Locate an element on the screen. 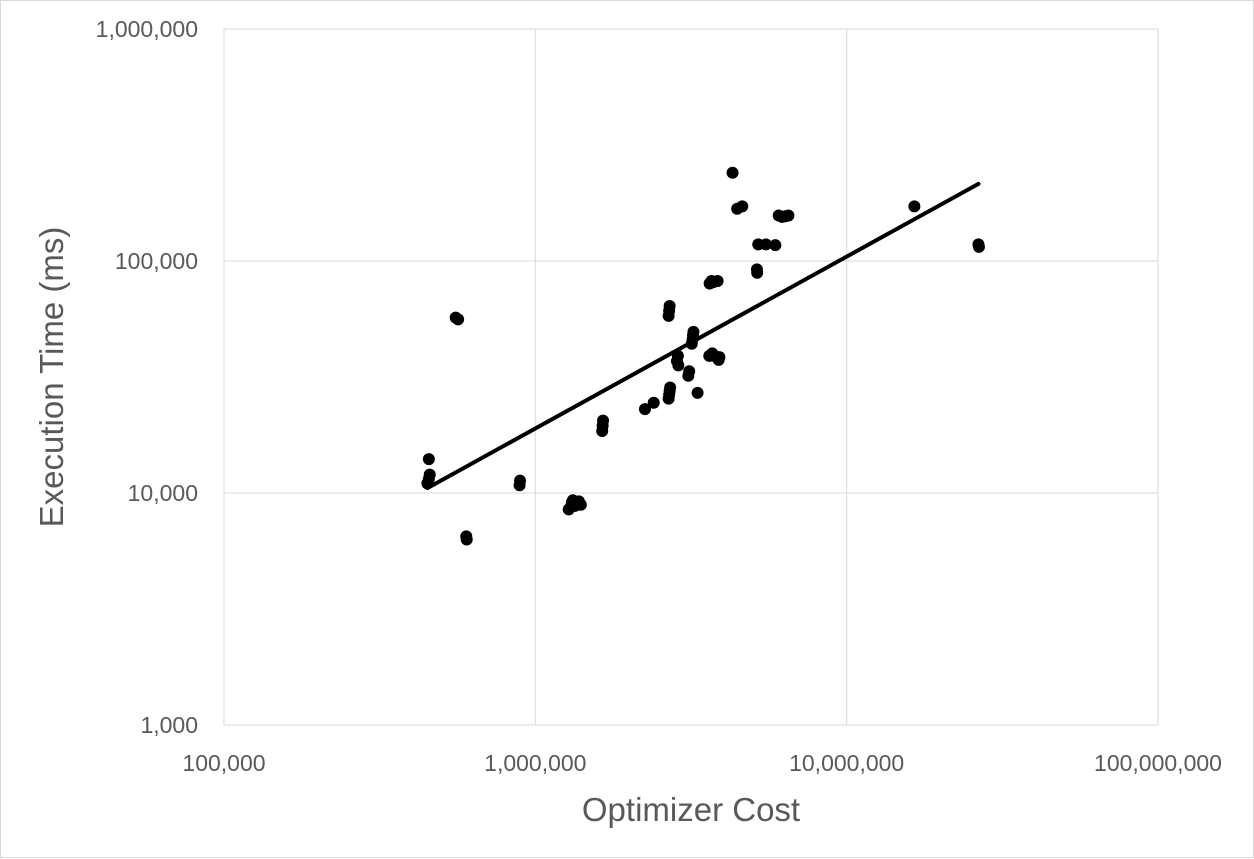 This screenshot has height=859, width=1254. y-axis-title: Execution Time (ms) is located at coordinates (51, 377).